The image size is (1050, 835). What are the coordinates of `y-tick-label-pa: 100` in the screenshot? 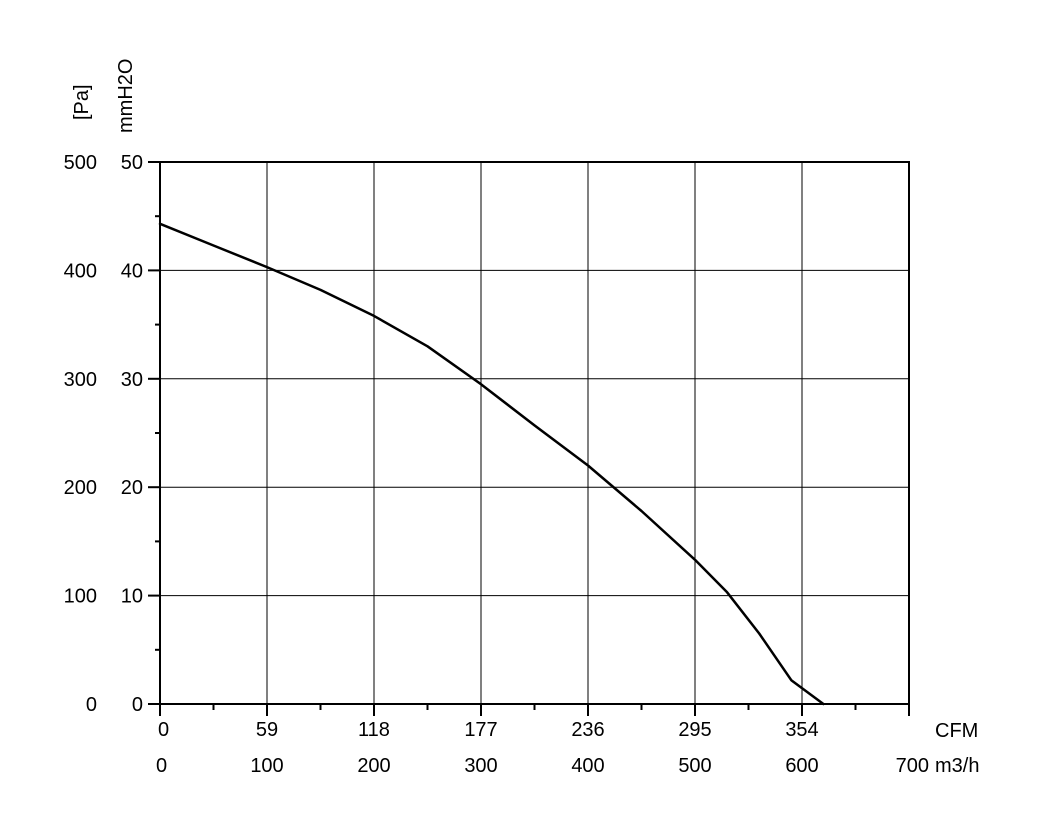 It's located at (80, 597).